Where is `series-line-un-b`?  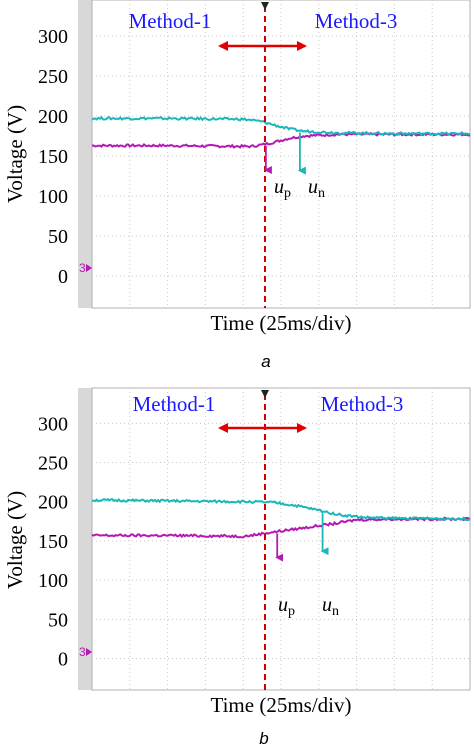
series-line-un-b is located at coordinates (281, 510).